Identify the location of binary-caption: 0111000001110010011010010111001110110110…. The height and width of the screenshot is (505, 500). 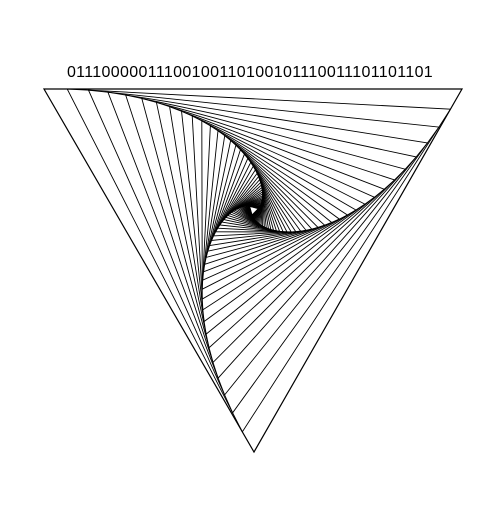
(250, 72).